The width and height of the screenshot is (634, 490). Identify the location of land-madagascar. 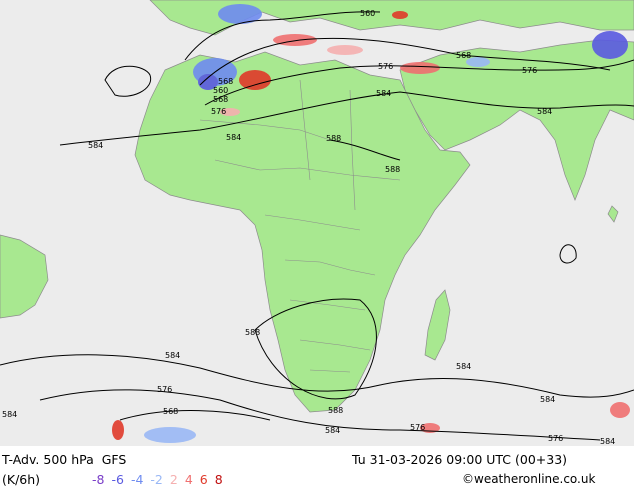
(437, 325).